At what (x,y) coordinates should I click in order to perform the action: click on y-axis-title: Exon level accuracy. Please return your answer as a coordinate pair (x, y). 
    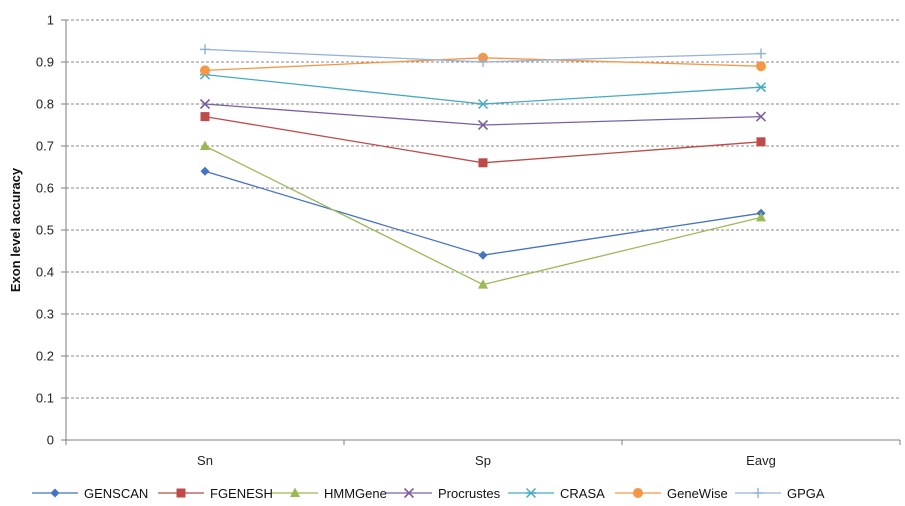
    Looking at the image, I should click on (15, 229).